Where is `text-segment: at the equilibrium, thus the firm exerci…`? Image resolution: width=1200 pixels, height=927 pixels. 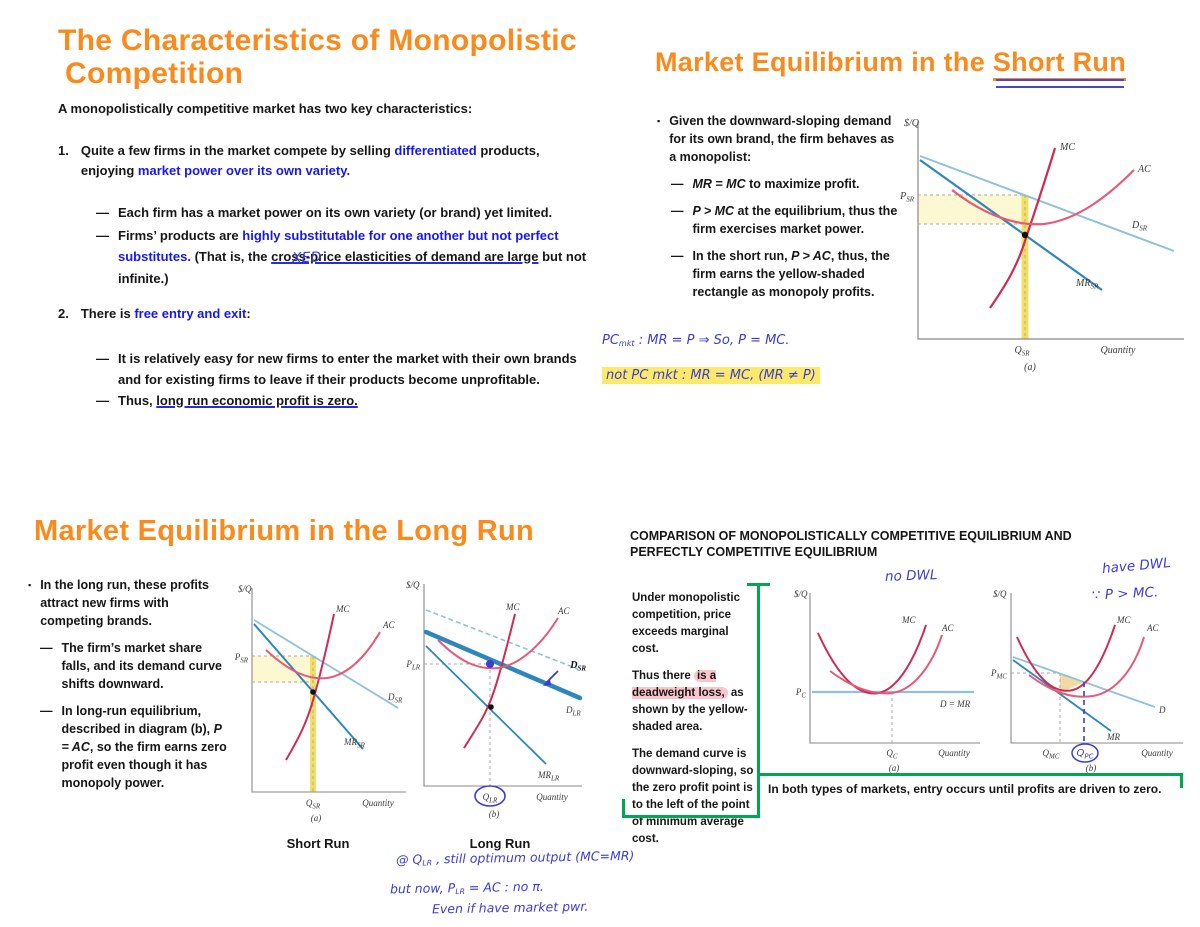
text-segment: at the equilibrium, thus the firm exerci… is located at coordinates (795, 220).